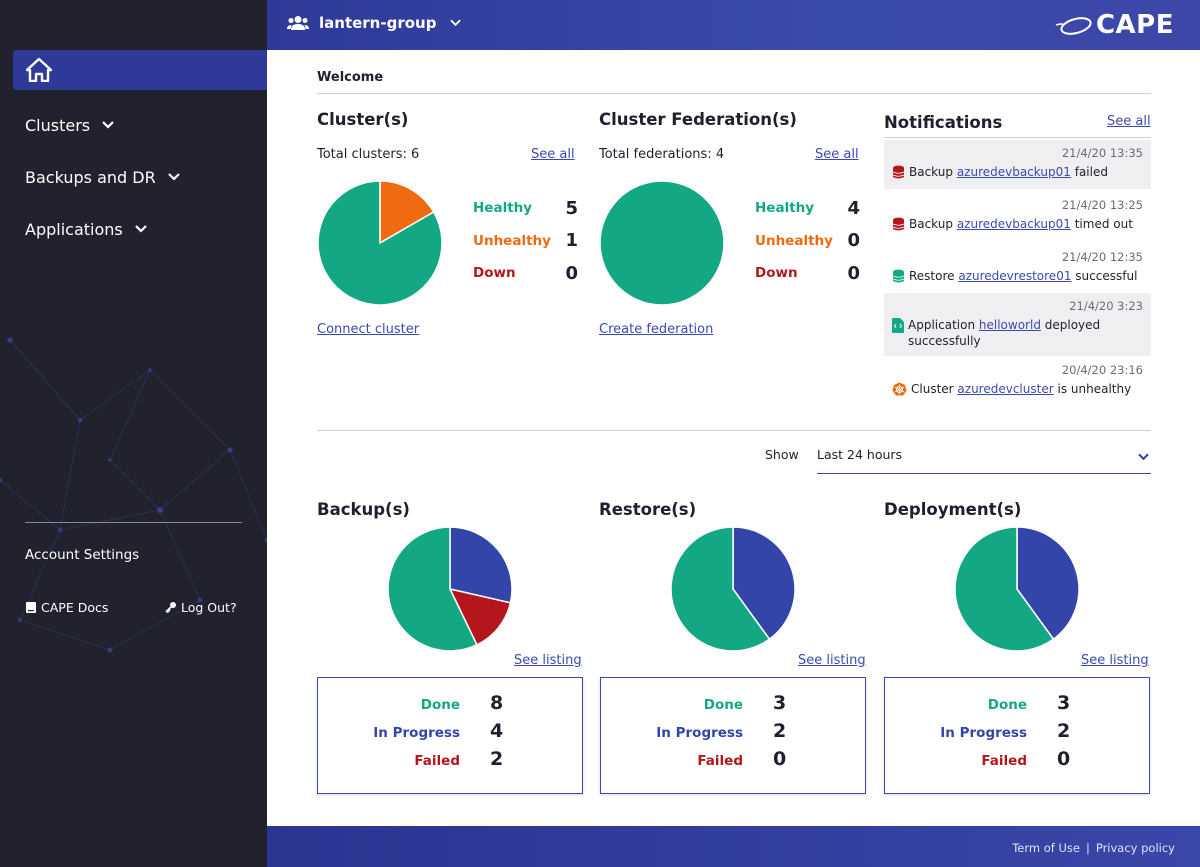 The height and width of the screenshot is (867, 1200). What do you see at coordinates (943, 122) in the screenshot?
I see `notifications-title: Notifications` at bounding box center [943, 122].